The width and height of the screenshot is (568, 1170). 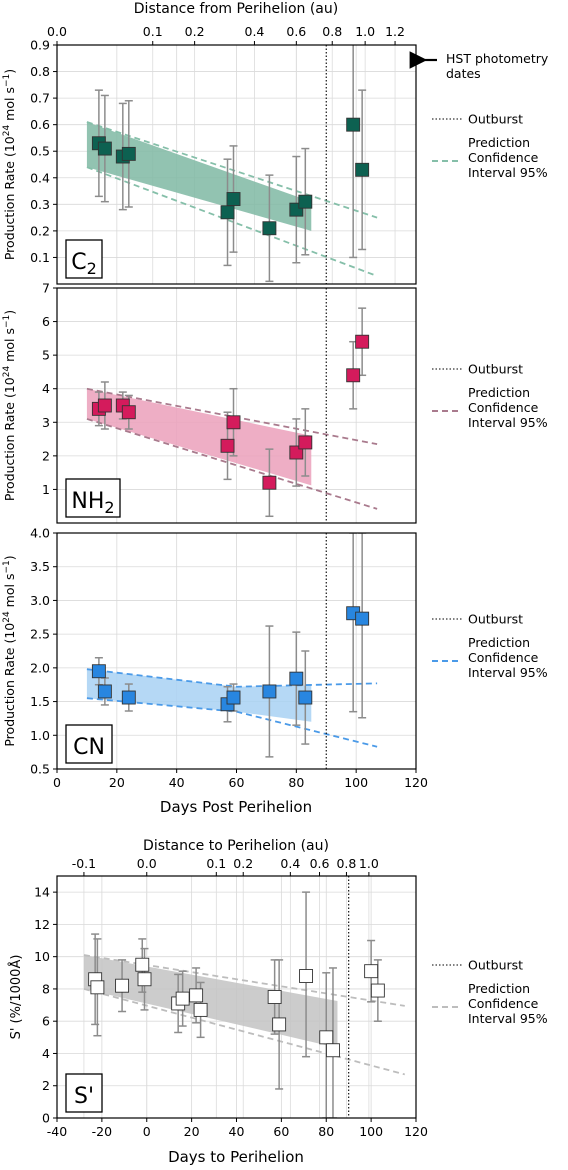 What do you see at coordinates (42, 956) in the screenshot?
I see `y-tick-label: 10` at bounding box center [42, 956].